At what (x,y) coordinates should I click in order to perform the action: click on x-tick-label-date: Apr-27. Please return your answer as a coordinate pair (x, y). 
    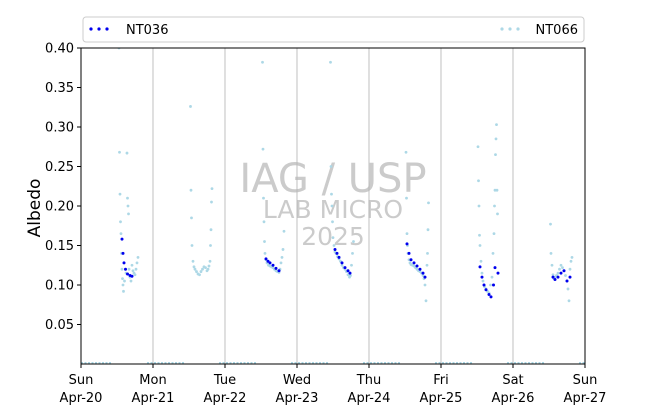
    Looking at the image, I should click on (585, 398).